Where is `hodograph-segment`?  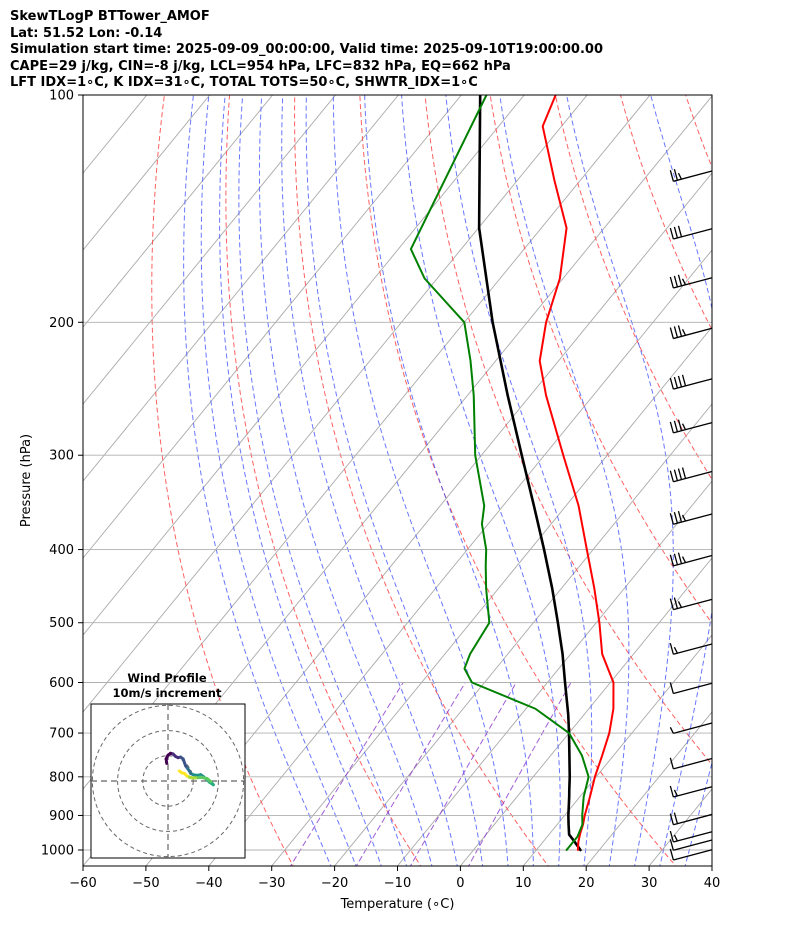
hodograph-segment is located at coordinates (180, 772).